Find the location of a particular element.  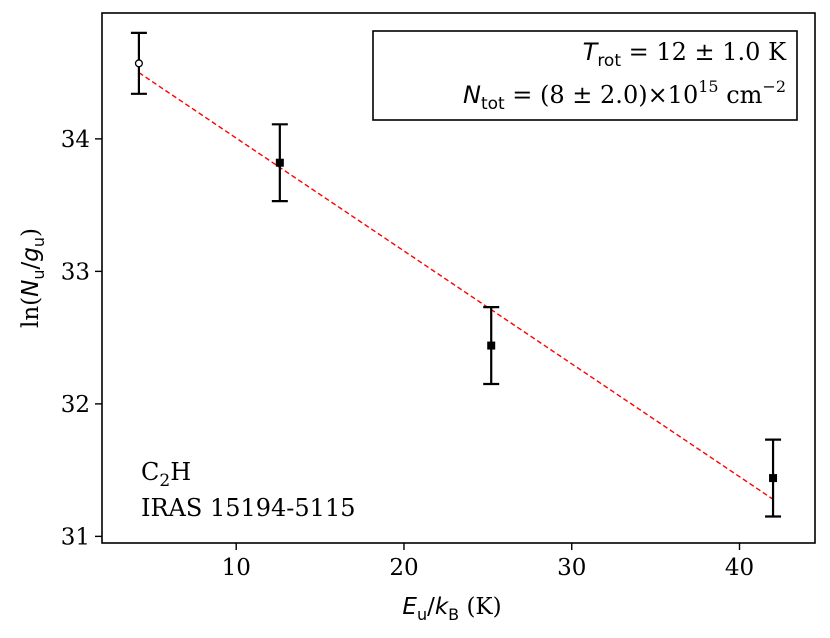

trot-var: T is located at coordinates (591, 52).